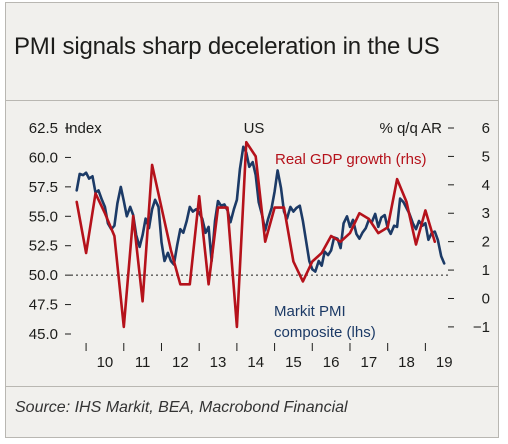 This screenshot has width=508, height=444. What do you see at coordinates (227, 46) in the screenshot?
I see `chart-title: PMI signals sharp deceleration in the US` at bounding box center [227, 46].